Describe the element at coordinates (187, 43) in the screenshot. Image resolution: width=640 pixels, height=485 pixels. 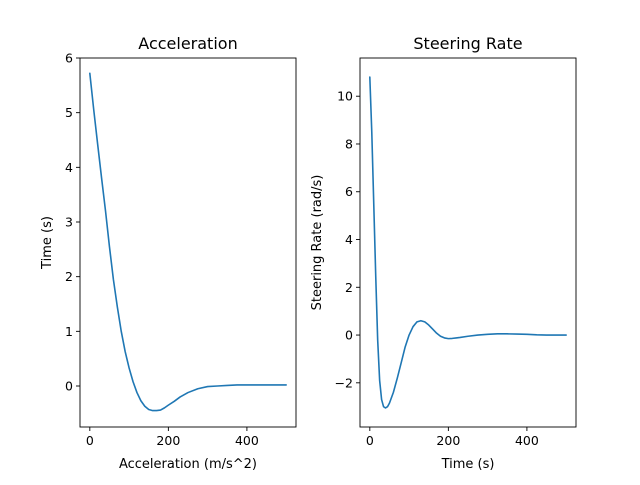
I see `chart-title: Acceleration` at that location.